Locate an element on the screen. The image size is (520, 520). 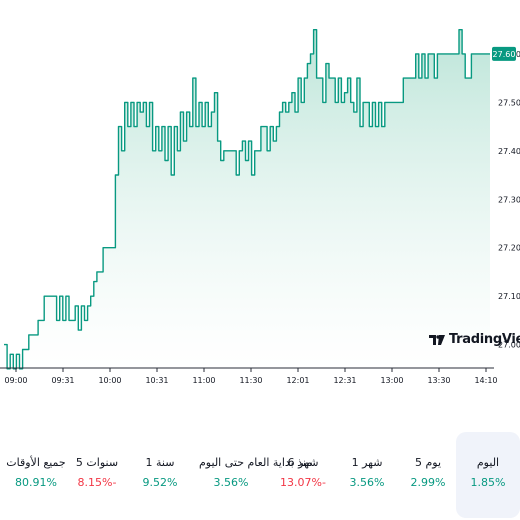
x-tick-label: 11:30 is located at coordinates (250, 380).